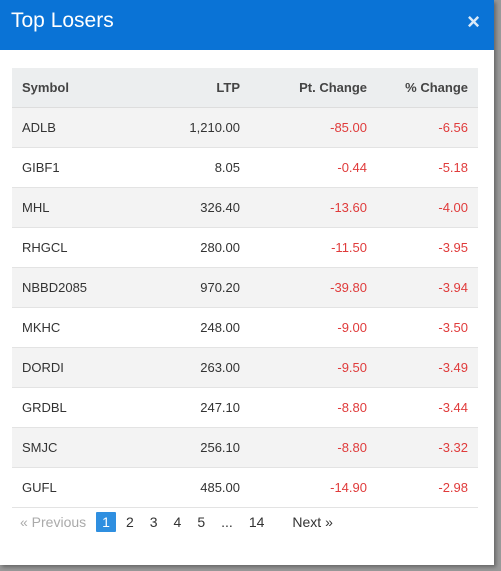 This screenshot has width=501, height=571. I want to click on cell-pct-change: -6.56, so click(427, 127).